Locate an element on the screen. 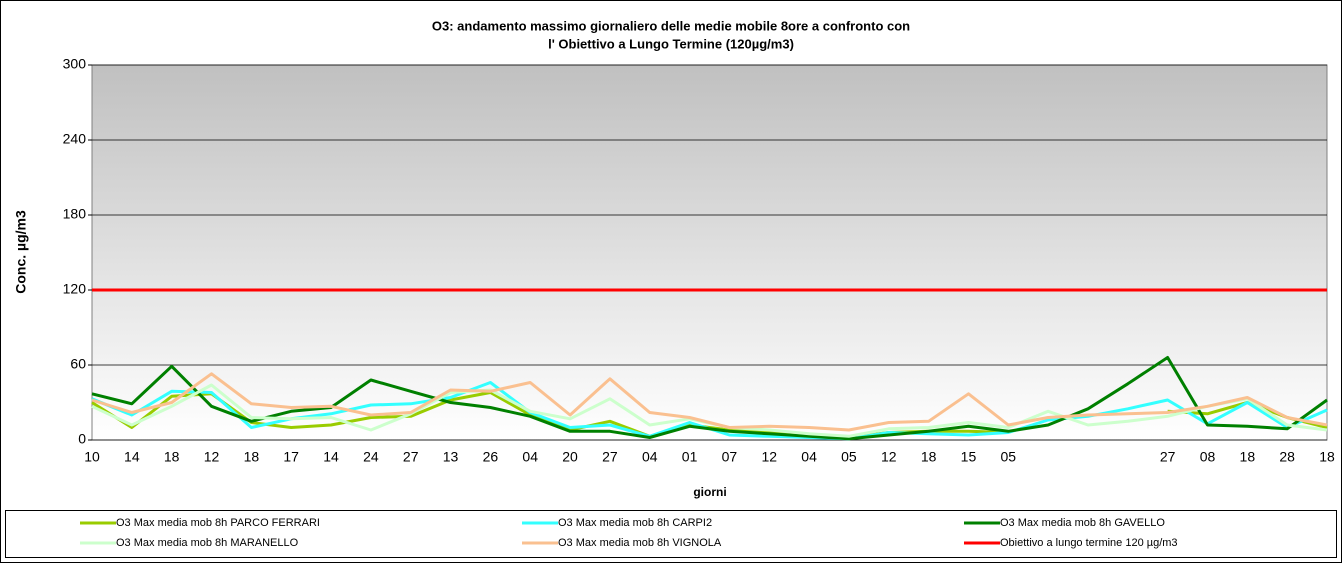  y-tick-label: 0 is located at coordinates (82, 439).